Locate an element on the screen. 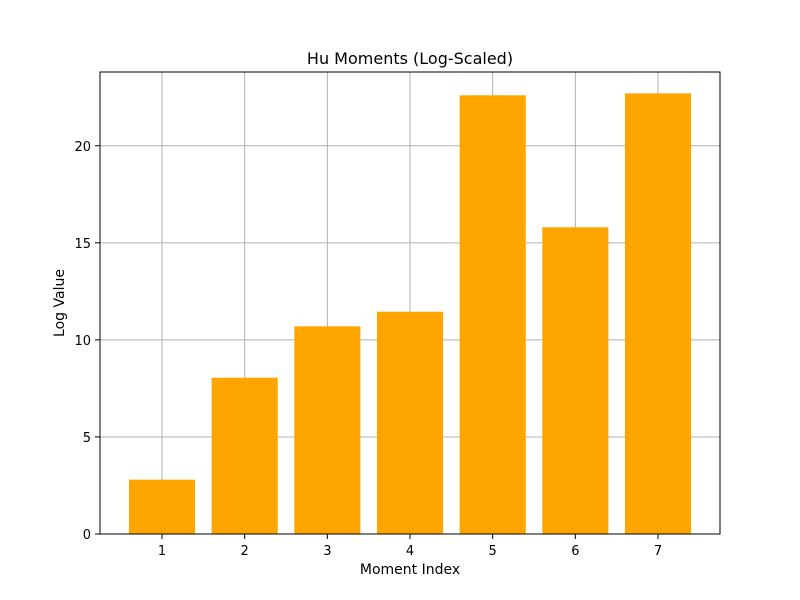 The image size is (800, 600). x-axis-label: Moment Index is located at coordinates (410, 570).